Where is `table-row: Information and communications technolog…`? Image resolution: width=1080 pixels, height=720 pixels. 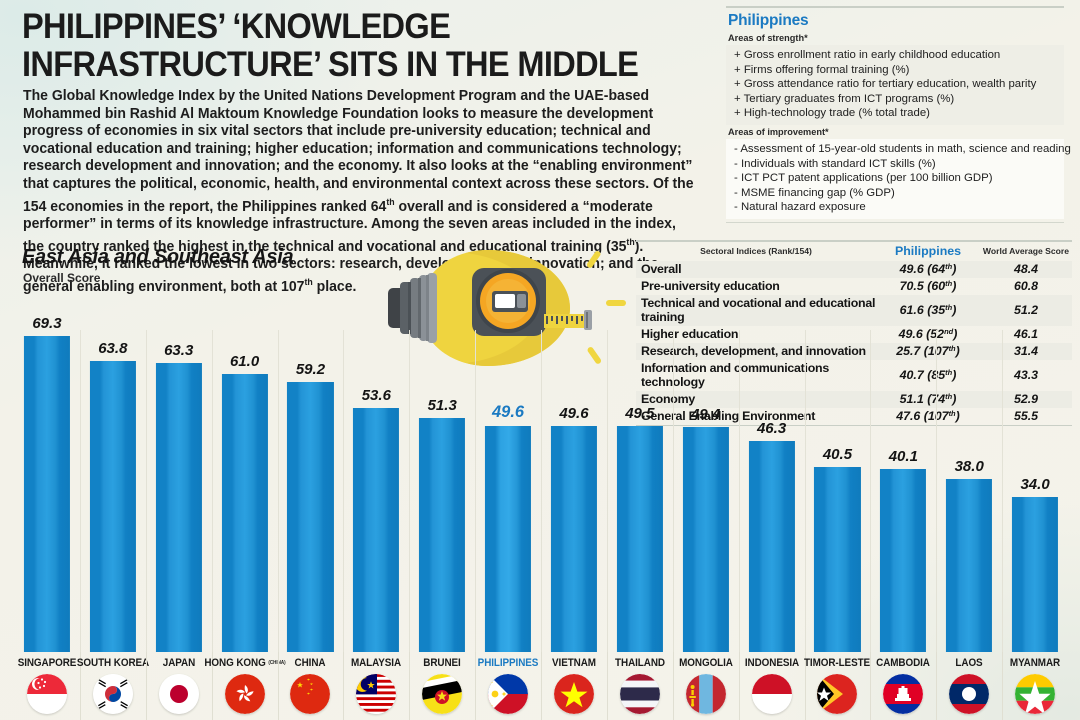
table-row: Information and communications technolog… is located at coordinates (854, 375).